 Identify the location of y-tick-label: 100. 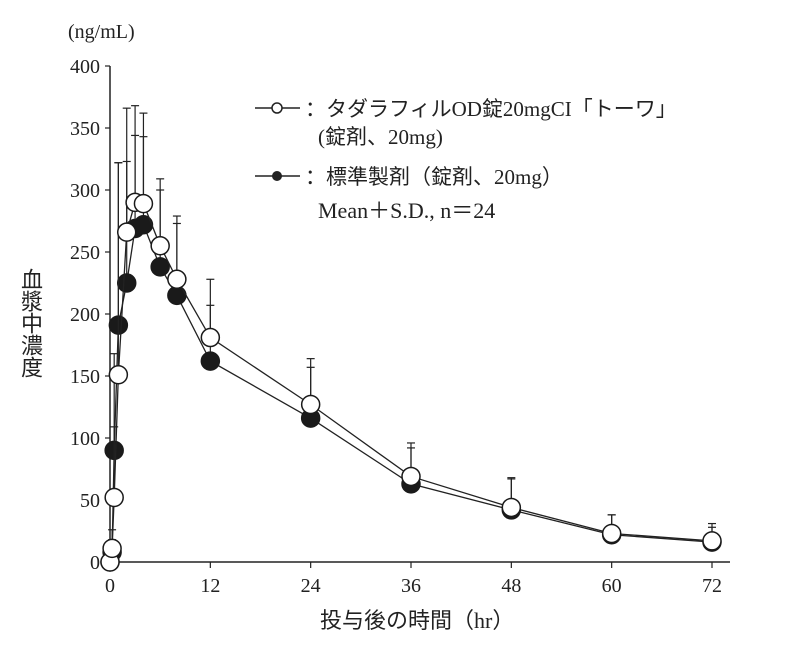
(85, 439).